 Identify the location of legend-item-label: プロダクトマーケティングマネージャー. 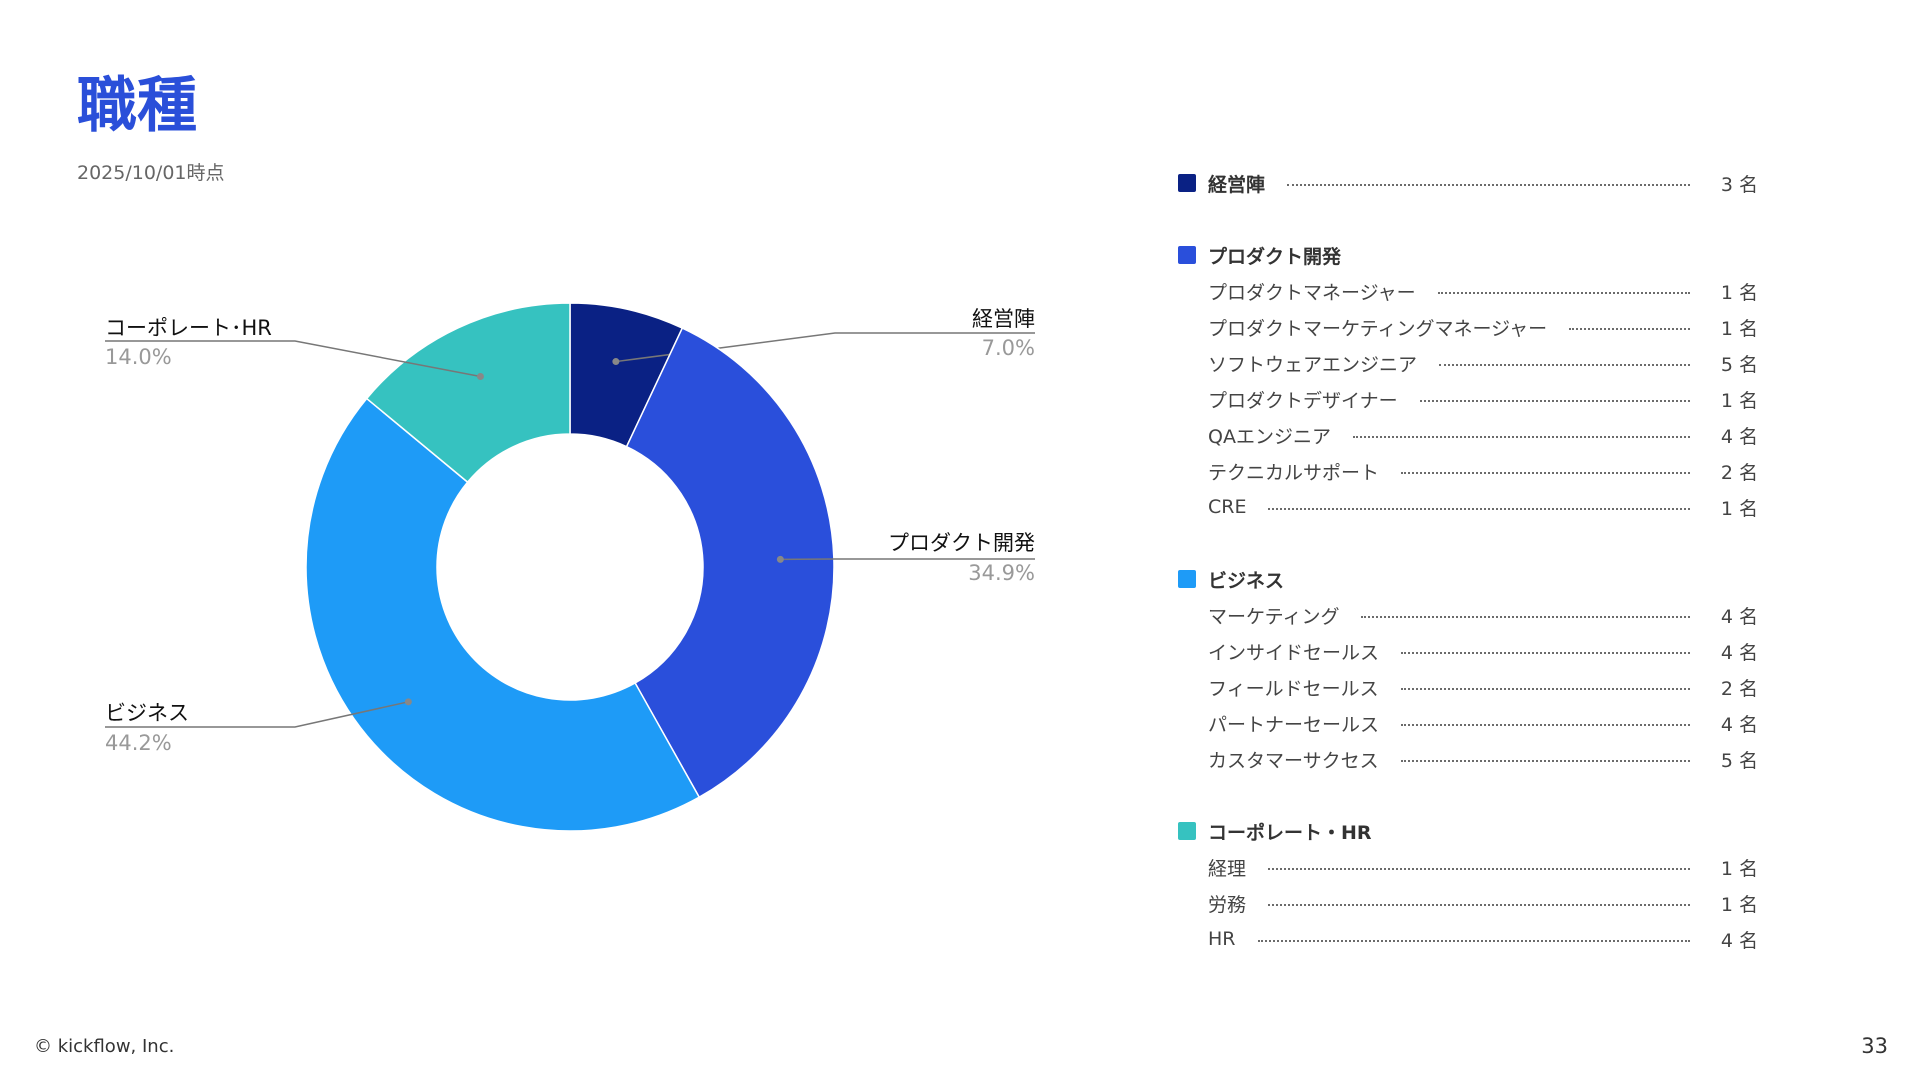
(1378, 328).